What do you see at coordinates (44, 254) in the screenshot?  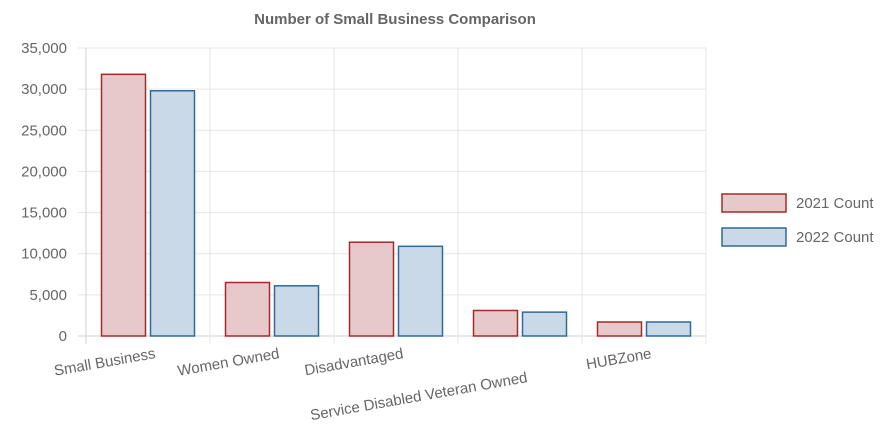 I see `y-tick-label: 10,000` at bounding box center [44, 254].